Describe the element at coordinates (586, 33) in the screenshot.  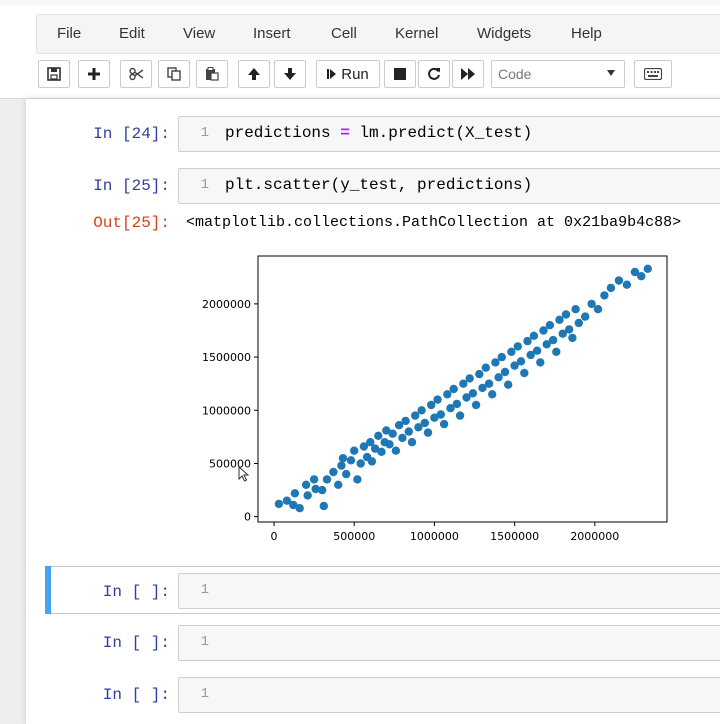
I see `menu-help: Help` at that location.